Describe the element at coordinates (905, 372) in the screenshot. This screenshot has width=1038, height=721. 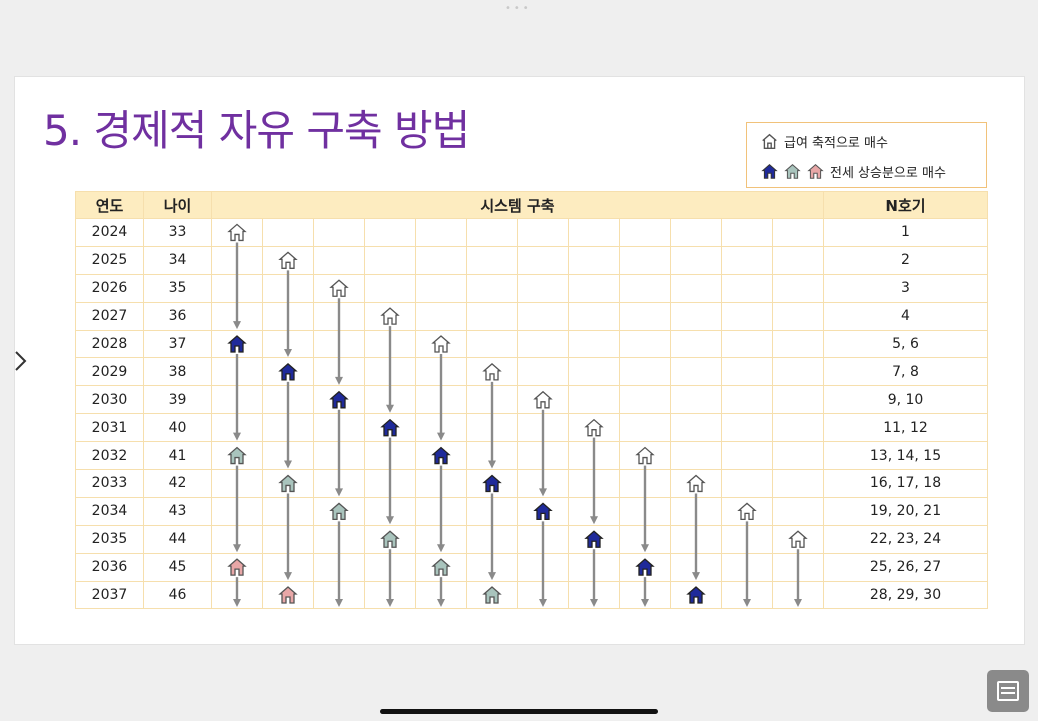
I see `n-cell: 7, 8` at that location.